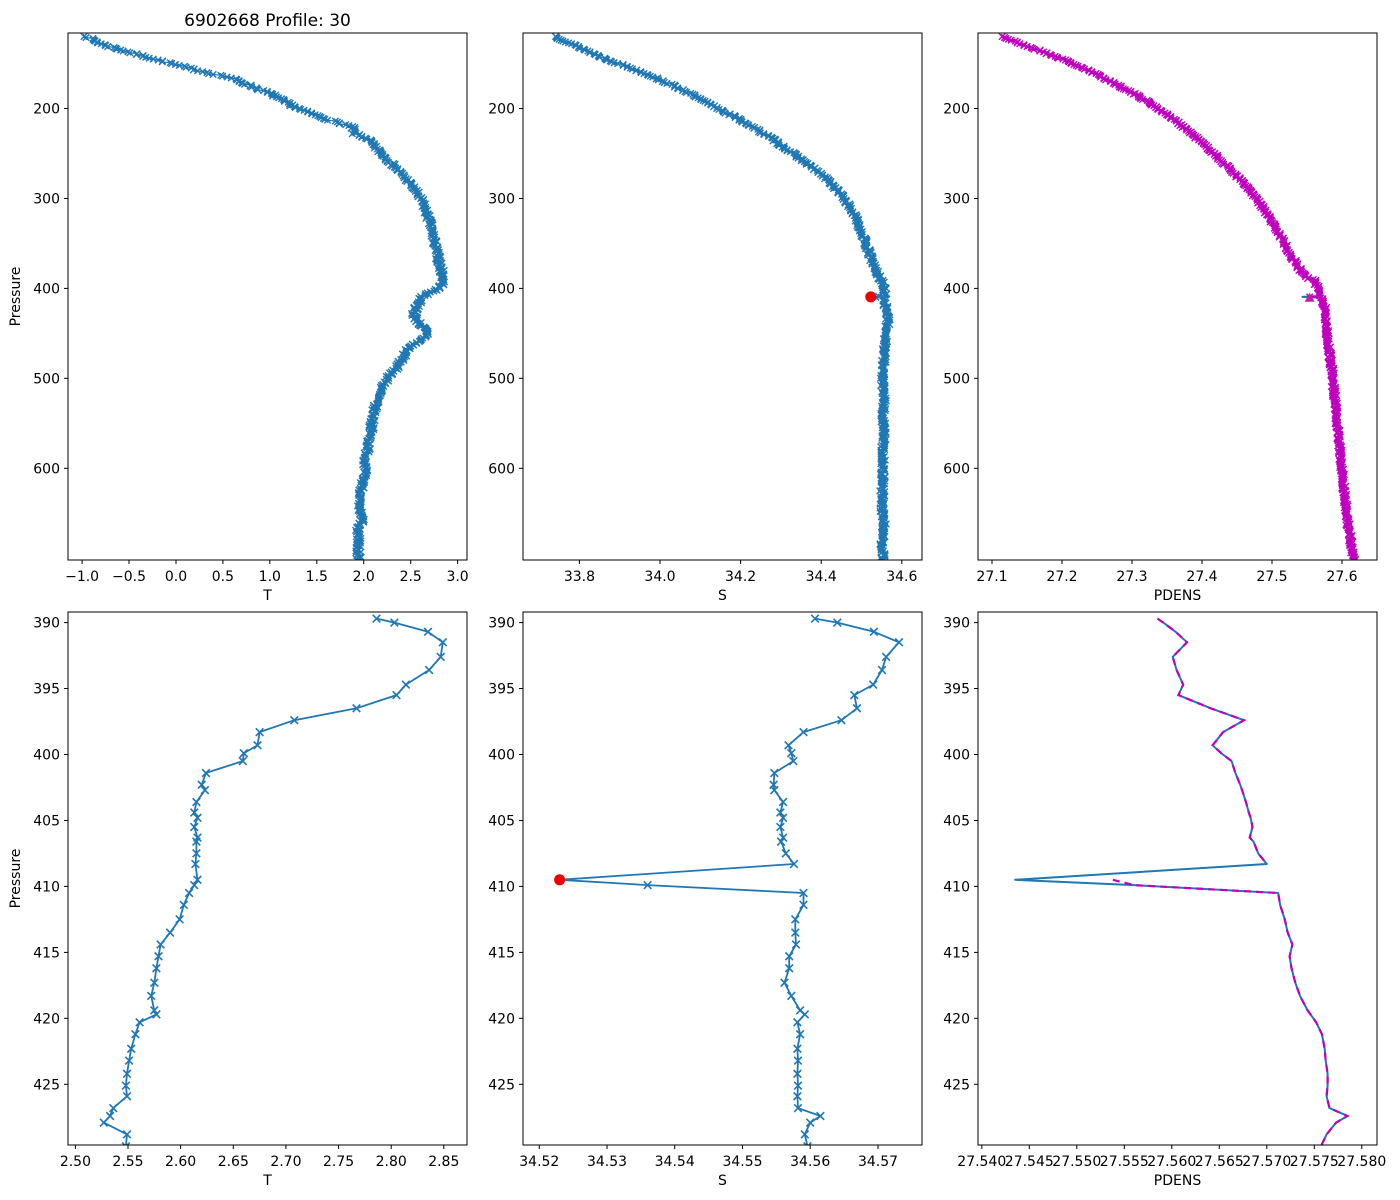  Describe the element at coordinates (267, 21) in the screenshot. I see `figure-title: 6902668 Profile: 30` at that location.